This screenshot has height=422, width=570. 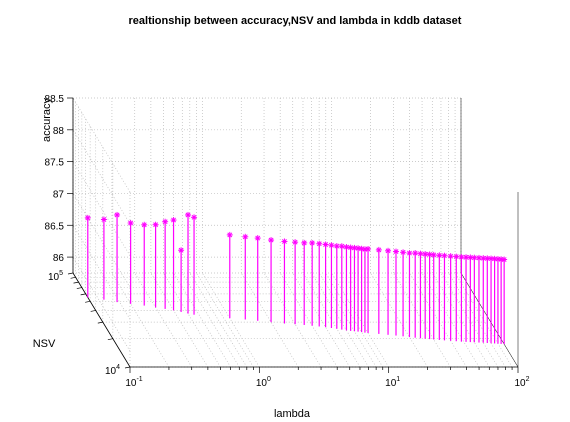 I want to click on x-axis-label: lambda, so click(x=292, y=414).